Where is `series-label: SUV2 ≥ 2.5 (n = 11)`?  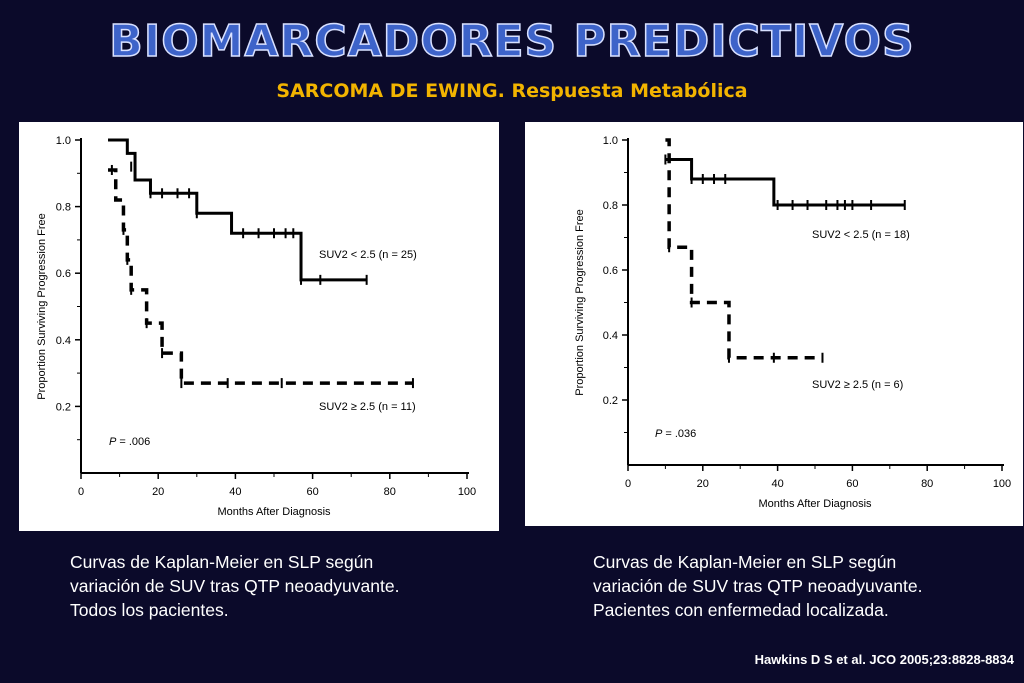
series-label: SUV2 ≥ 2.5 (n = 11) is located at coordinates (367, 407).